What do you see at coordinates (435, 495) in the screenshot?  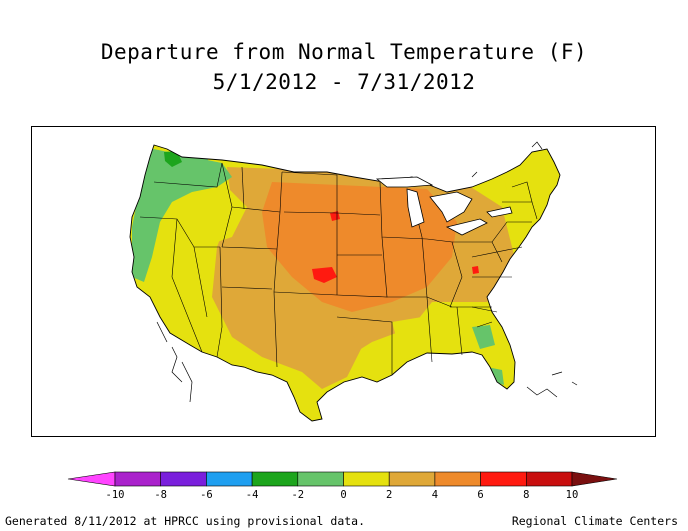 I see `legend-tick-label: 4` at bounding box center [435, 495].